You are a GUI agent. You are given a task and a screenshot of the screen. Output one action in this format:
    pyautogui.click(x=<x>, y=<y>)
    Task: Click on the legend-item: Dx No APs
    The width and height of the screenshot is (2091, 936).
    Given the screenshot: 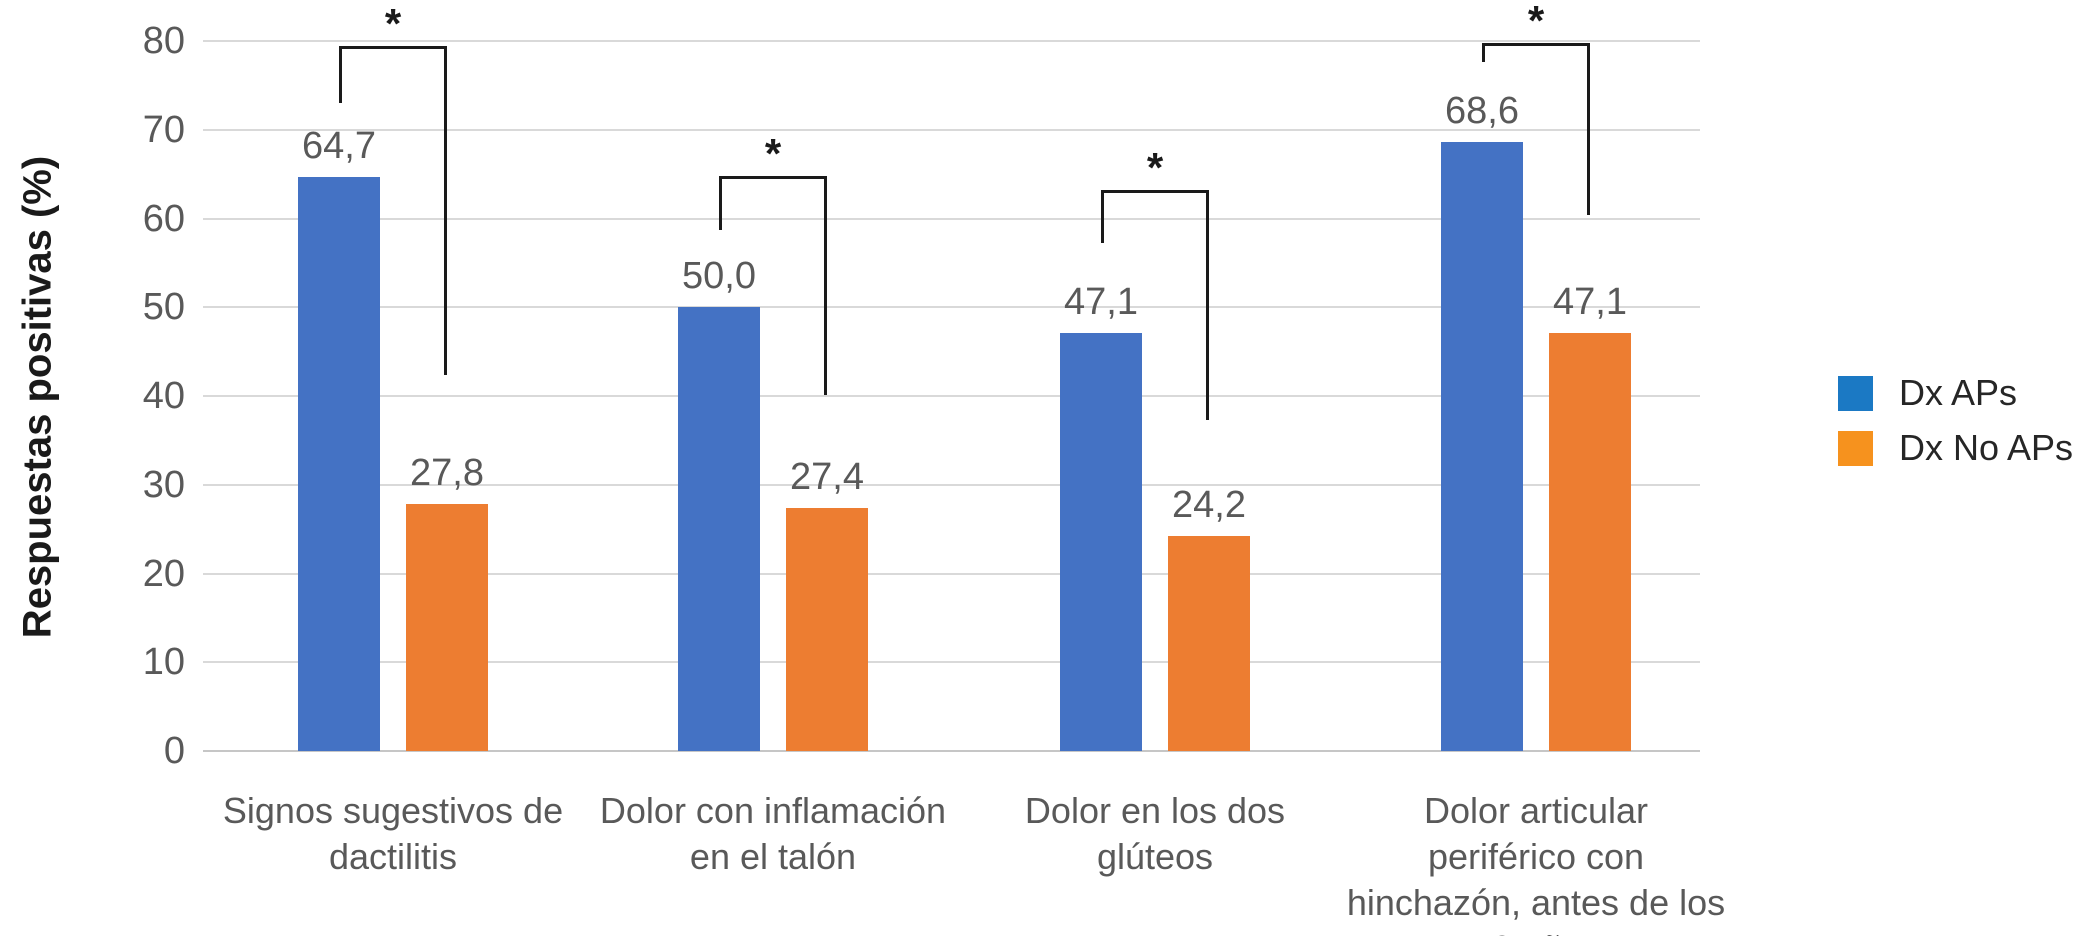 What is the action you would take?
    pyautogui.click(x=1956, y=447)
    